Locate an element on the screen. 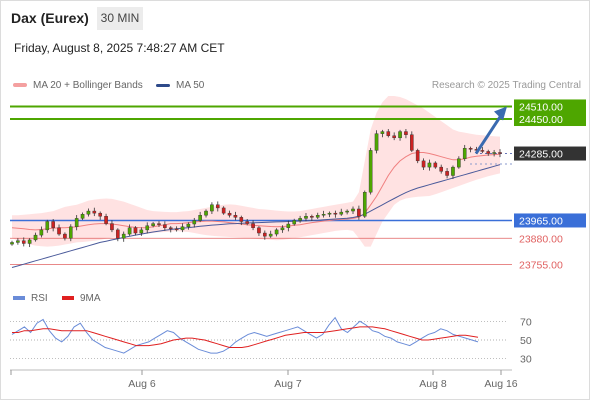  rsi-ma-line is located at coordinates (245, 337).